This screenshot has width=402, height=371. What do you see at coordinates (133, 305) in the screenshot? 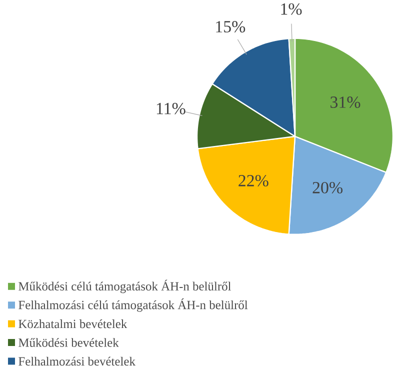
I see `legend-label: Felhalmozási célú támogatások ÁH-n belülről` at bounding box center [133, 305].